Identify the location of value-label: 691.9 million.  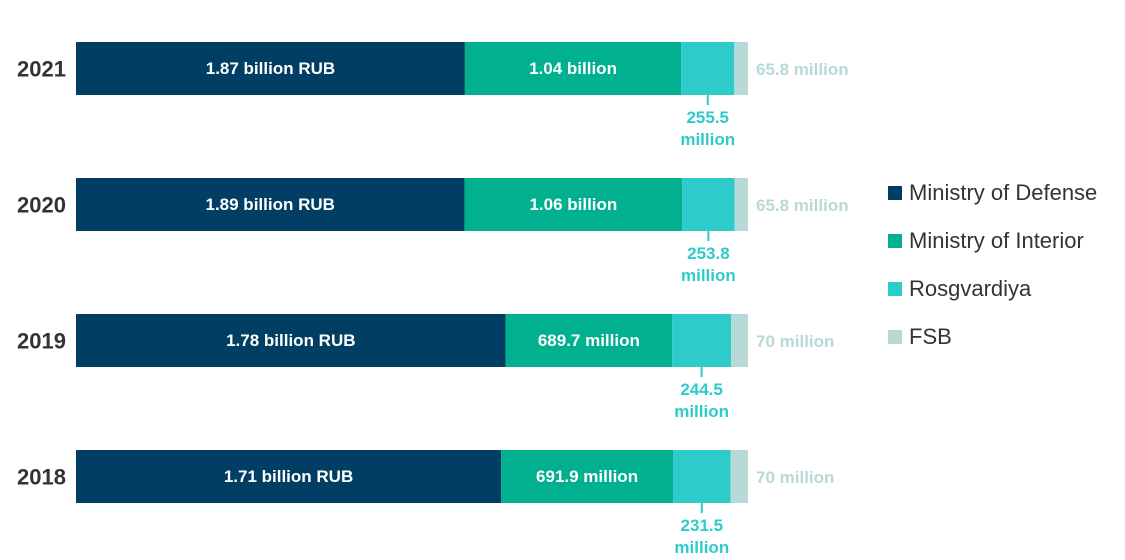
(587, 476).